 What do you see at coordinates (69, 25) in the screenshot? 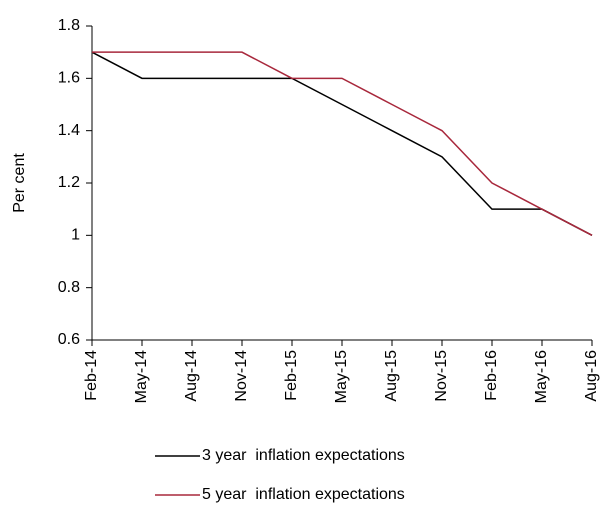
I see `y-tick-label: 1.8` at bounding box center [69, 25].